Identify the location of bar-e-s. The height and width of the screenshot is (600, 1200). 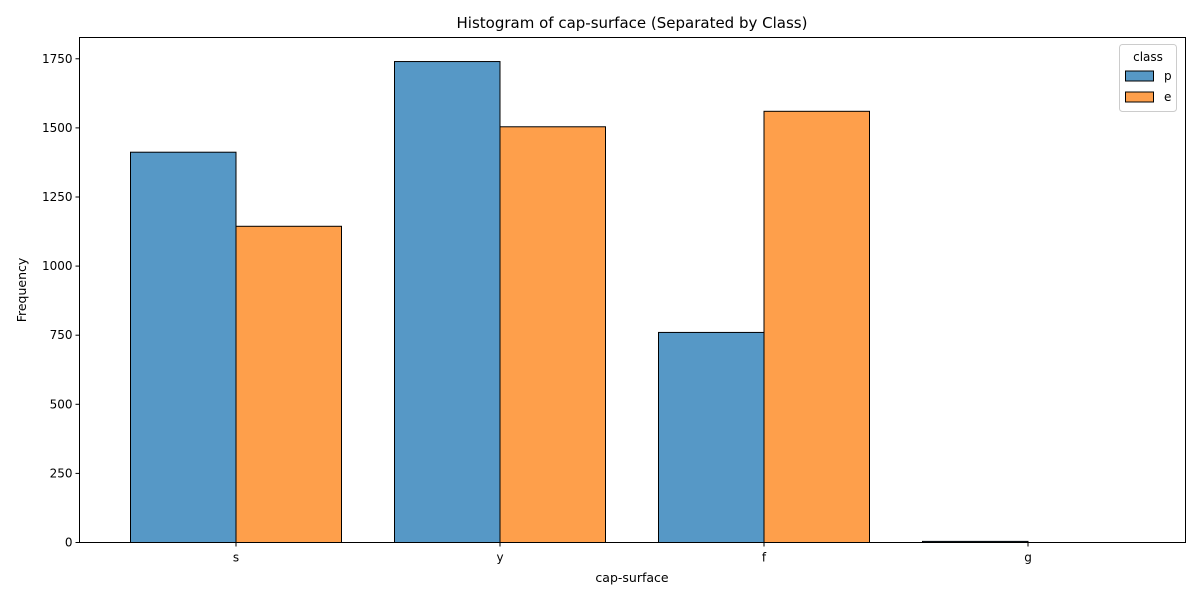
(288, 384).